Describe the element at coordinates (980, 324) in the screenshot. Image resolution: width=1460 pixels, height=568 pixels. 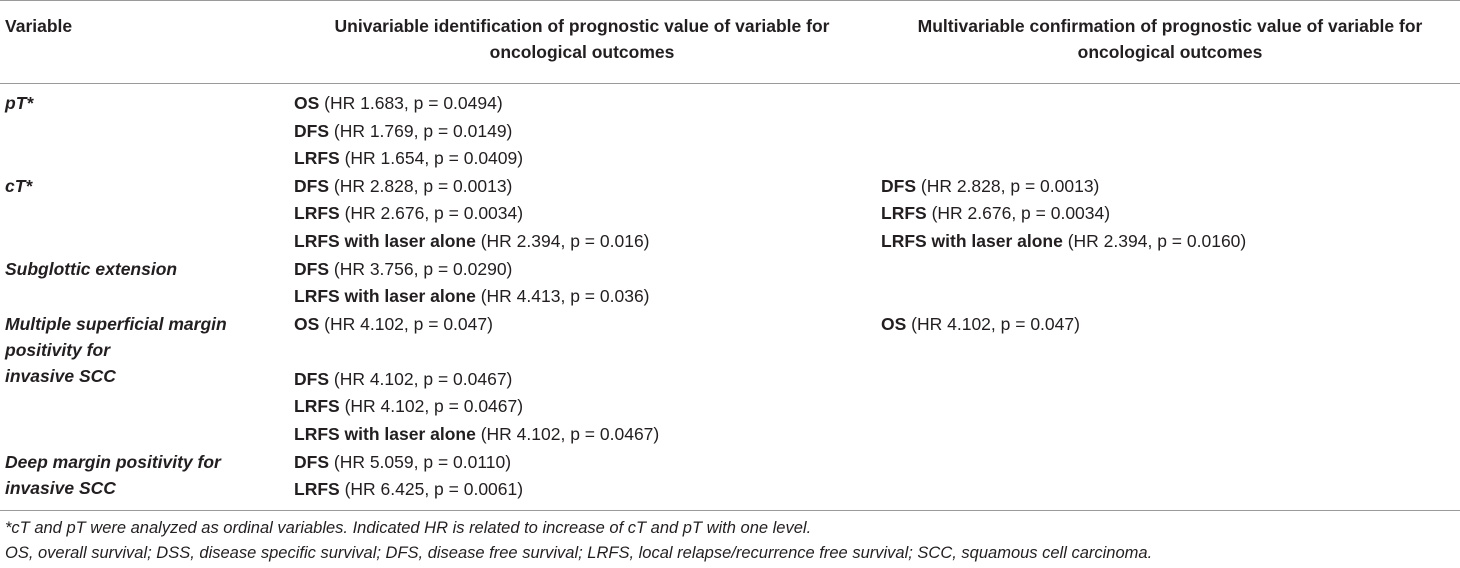
I see `multivariable-result: OS (HR 4.102, p = 0.047)` at that location.